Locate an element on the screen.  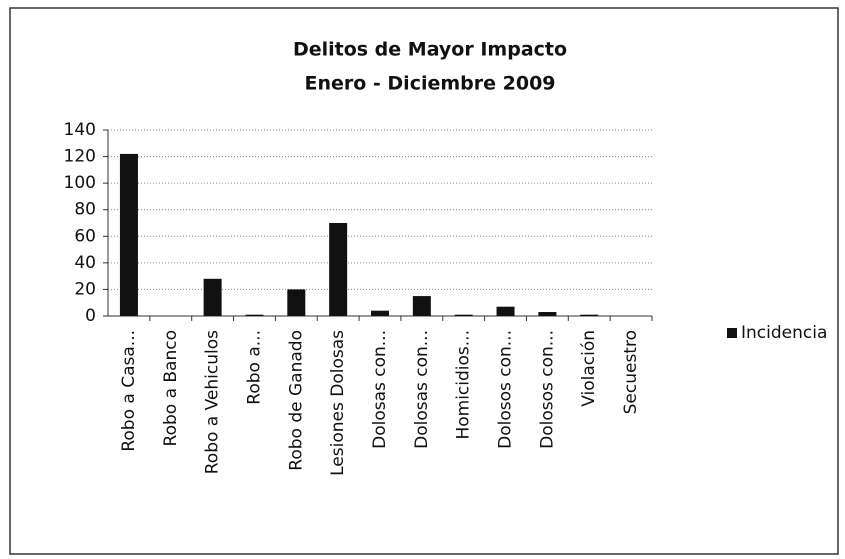
y-tick-label: 140 is located at coordinates (80, 130).